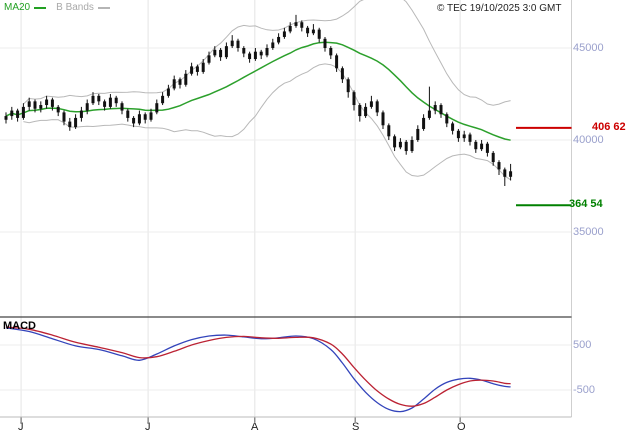  I want to click on resistance-level-label: 406 62, so click(609, 127).